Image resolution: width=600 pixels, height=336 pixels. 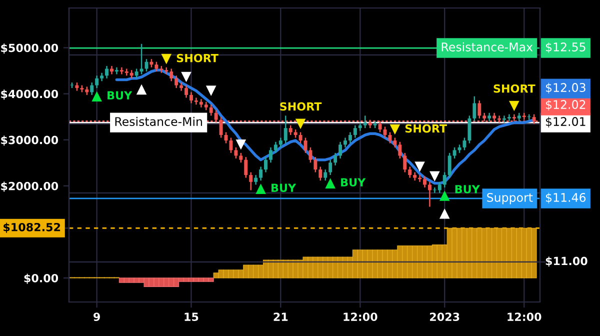 What do you see at coordinates (281, 316) in the screenshot?
I see `x-tick-label: 21` at bounding box center [281, 316].